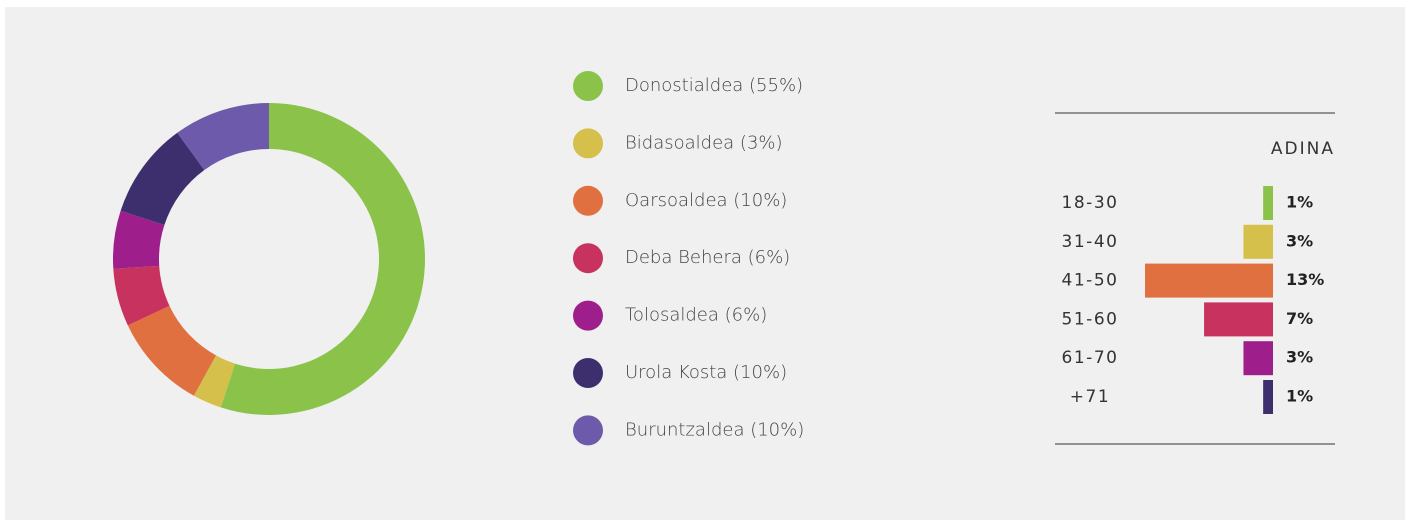 Image resolution: width=1410 pixels, height=524 pixels. Describe the element at coordinates (1303, 149) in the screenshot. I see `bar-title: ADINA` at that location.